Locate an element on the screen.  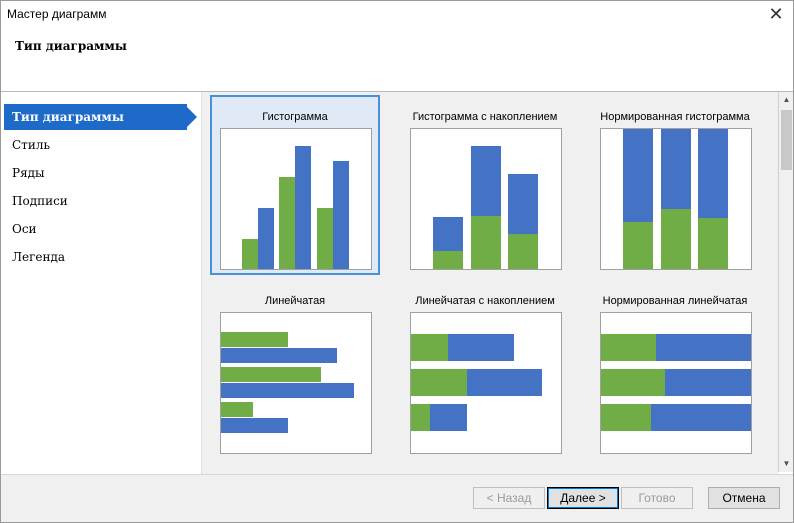
header-divider is located at coordinates (397, 91).